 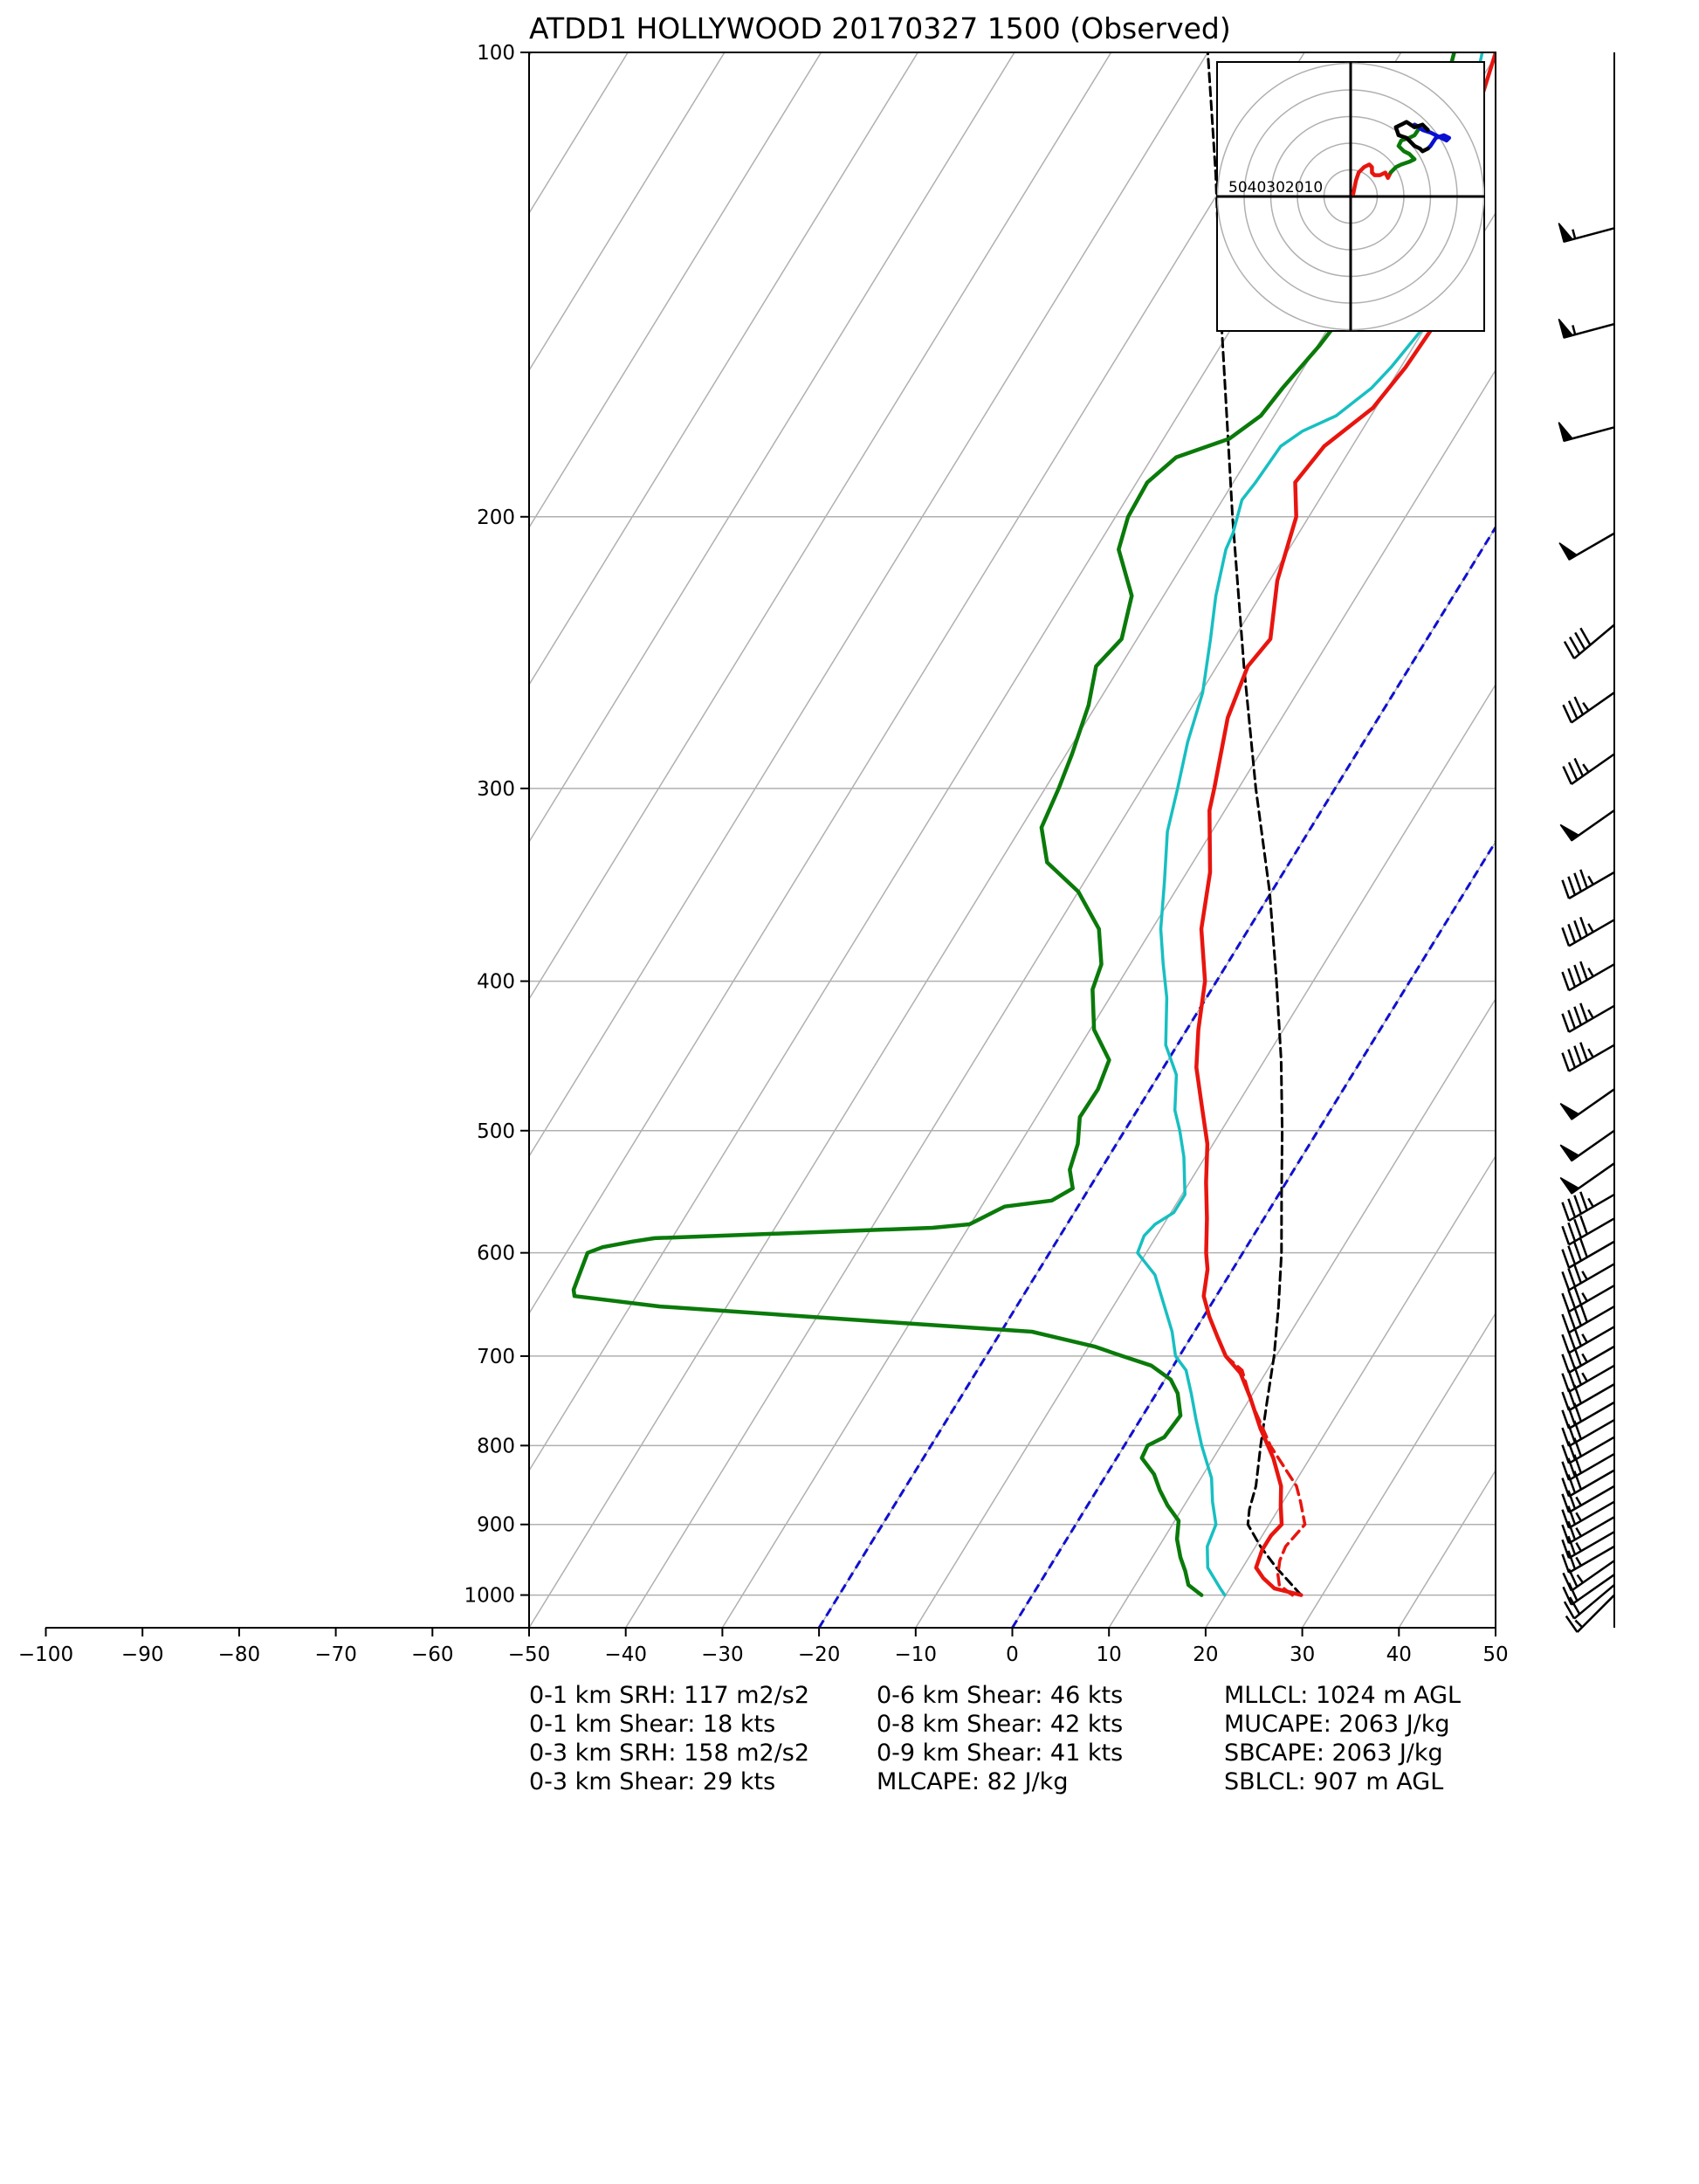 What do you see at coordinates (496, 1131) in the screenshot?
I see `y-tick-label: 500` at bounding box center [496, 1131].